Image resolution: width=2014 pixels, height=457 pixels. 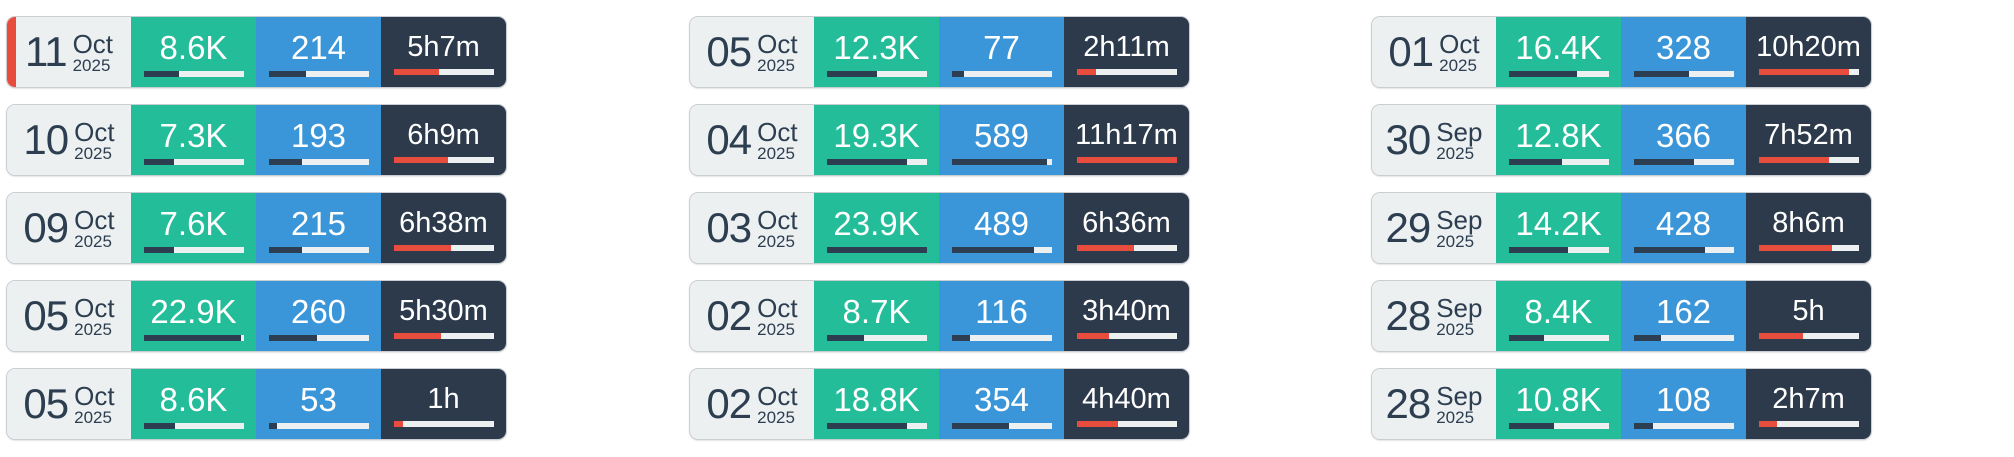 I want to click on day-card: 05 Oct 2025 8.6K 53 1h, so click(x=256, y=404).